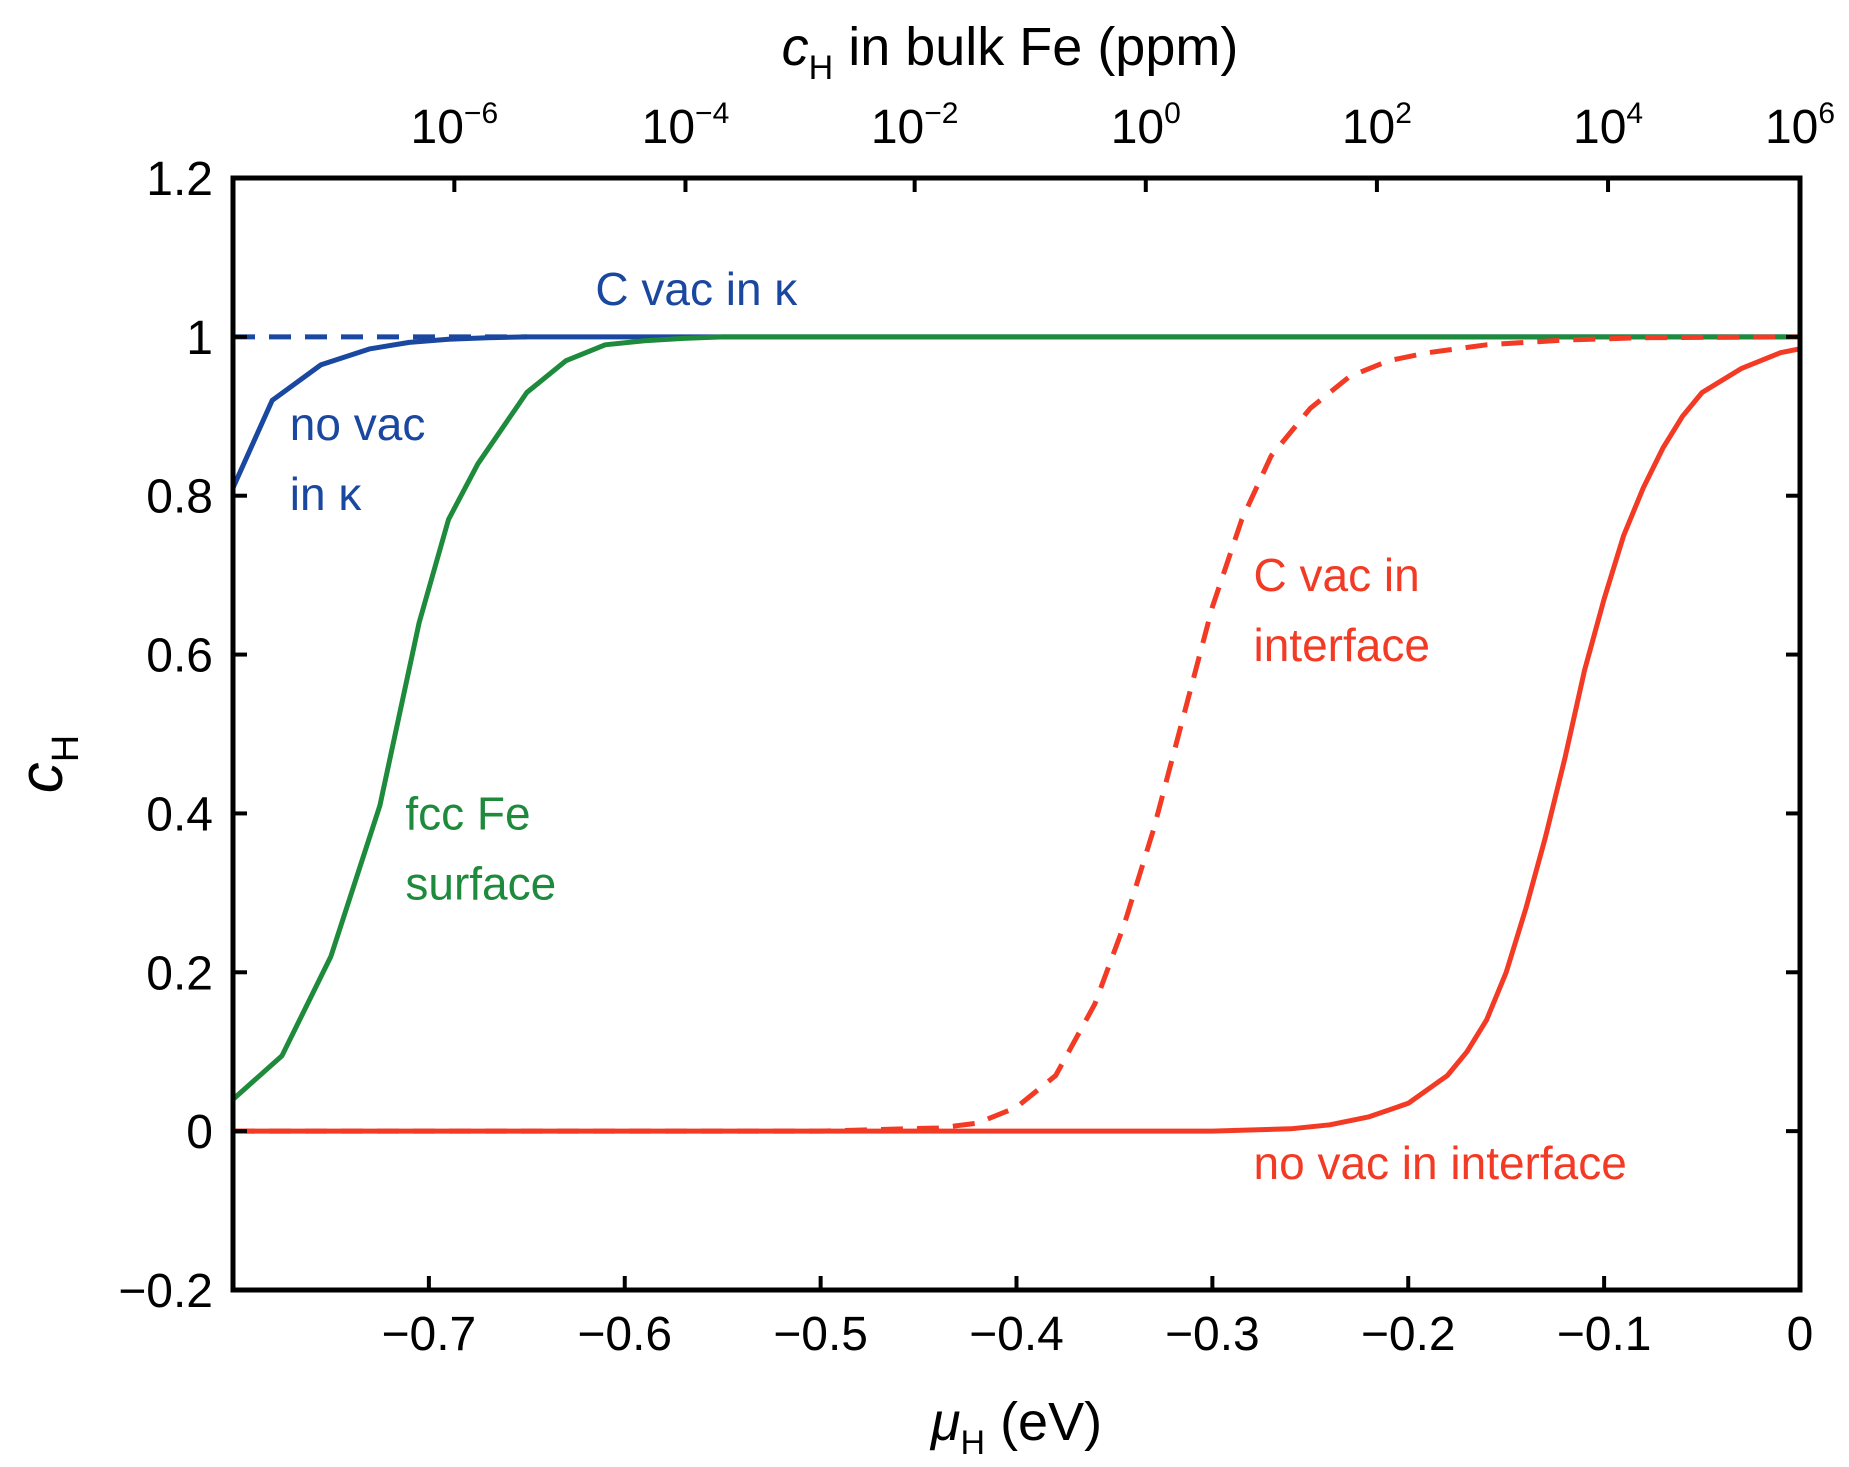 The width and height of the screenshot is (1849, 1467). I want to click on top-tick-label: 10⁻², so click(915, 125).